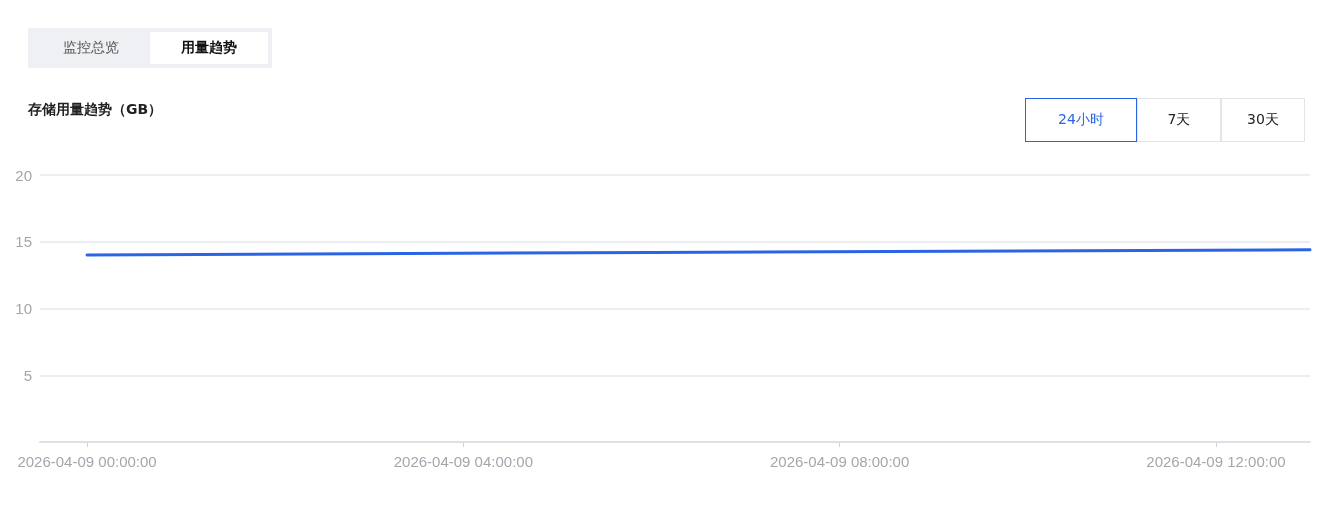  Describe the element at coordinates (23, 308) in the screenshot. I see `y-tick-label: 10` at that location.